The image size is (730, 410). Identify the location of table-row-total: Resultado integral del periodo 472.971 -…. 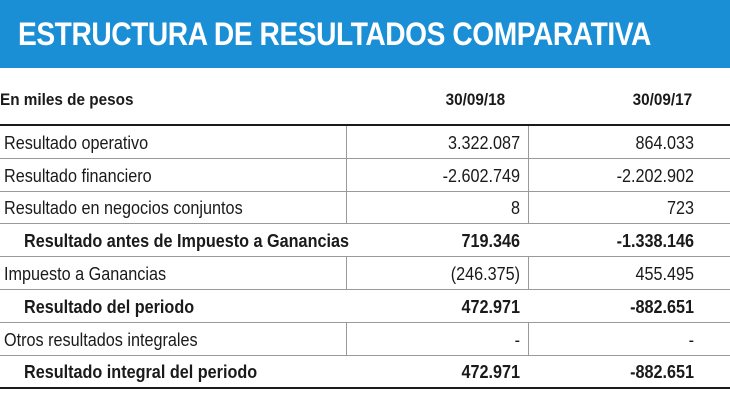
(365, 373).